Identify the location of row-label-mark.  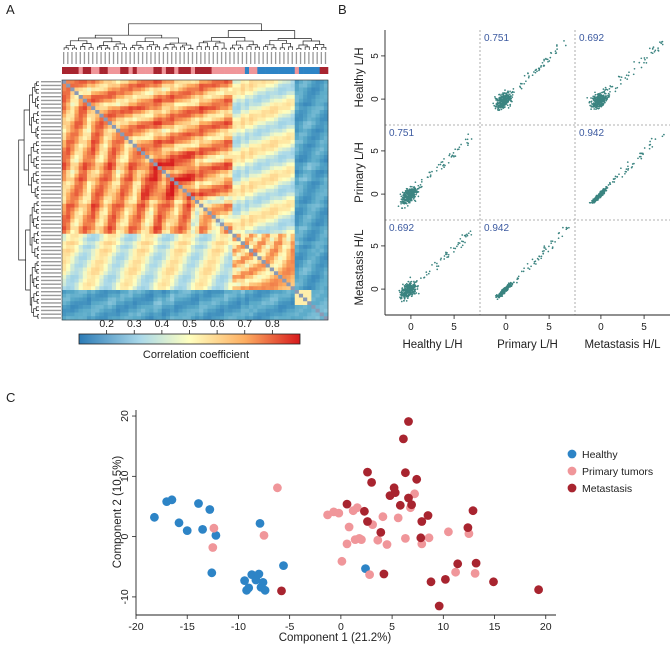
(51, 157).